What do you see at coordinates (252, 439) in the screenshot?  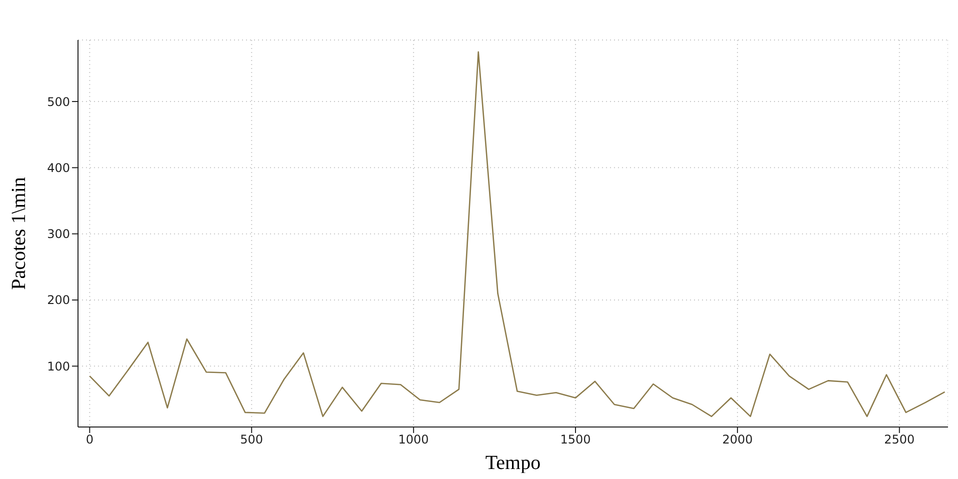 I see `x-tick-label: 500` at bounding box center [252, 439].